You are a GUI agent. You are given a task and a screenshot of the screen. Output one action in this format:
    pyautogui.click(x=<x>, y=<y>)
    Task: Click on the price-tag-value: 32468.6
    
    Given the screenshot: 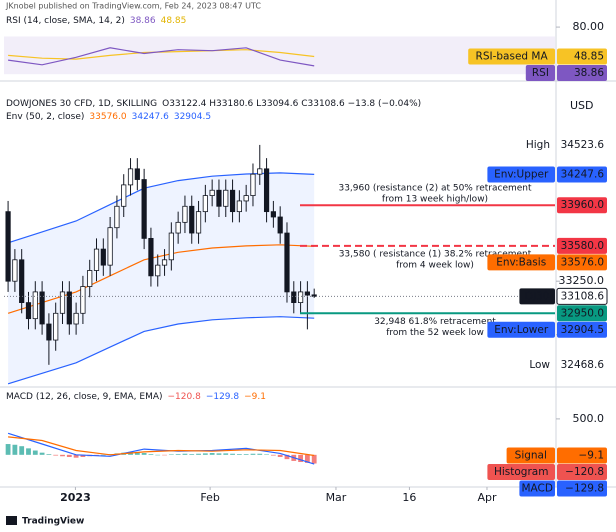 What is the action you would take?
    pyautogui.click(x=583, y=365)
    